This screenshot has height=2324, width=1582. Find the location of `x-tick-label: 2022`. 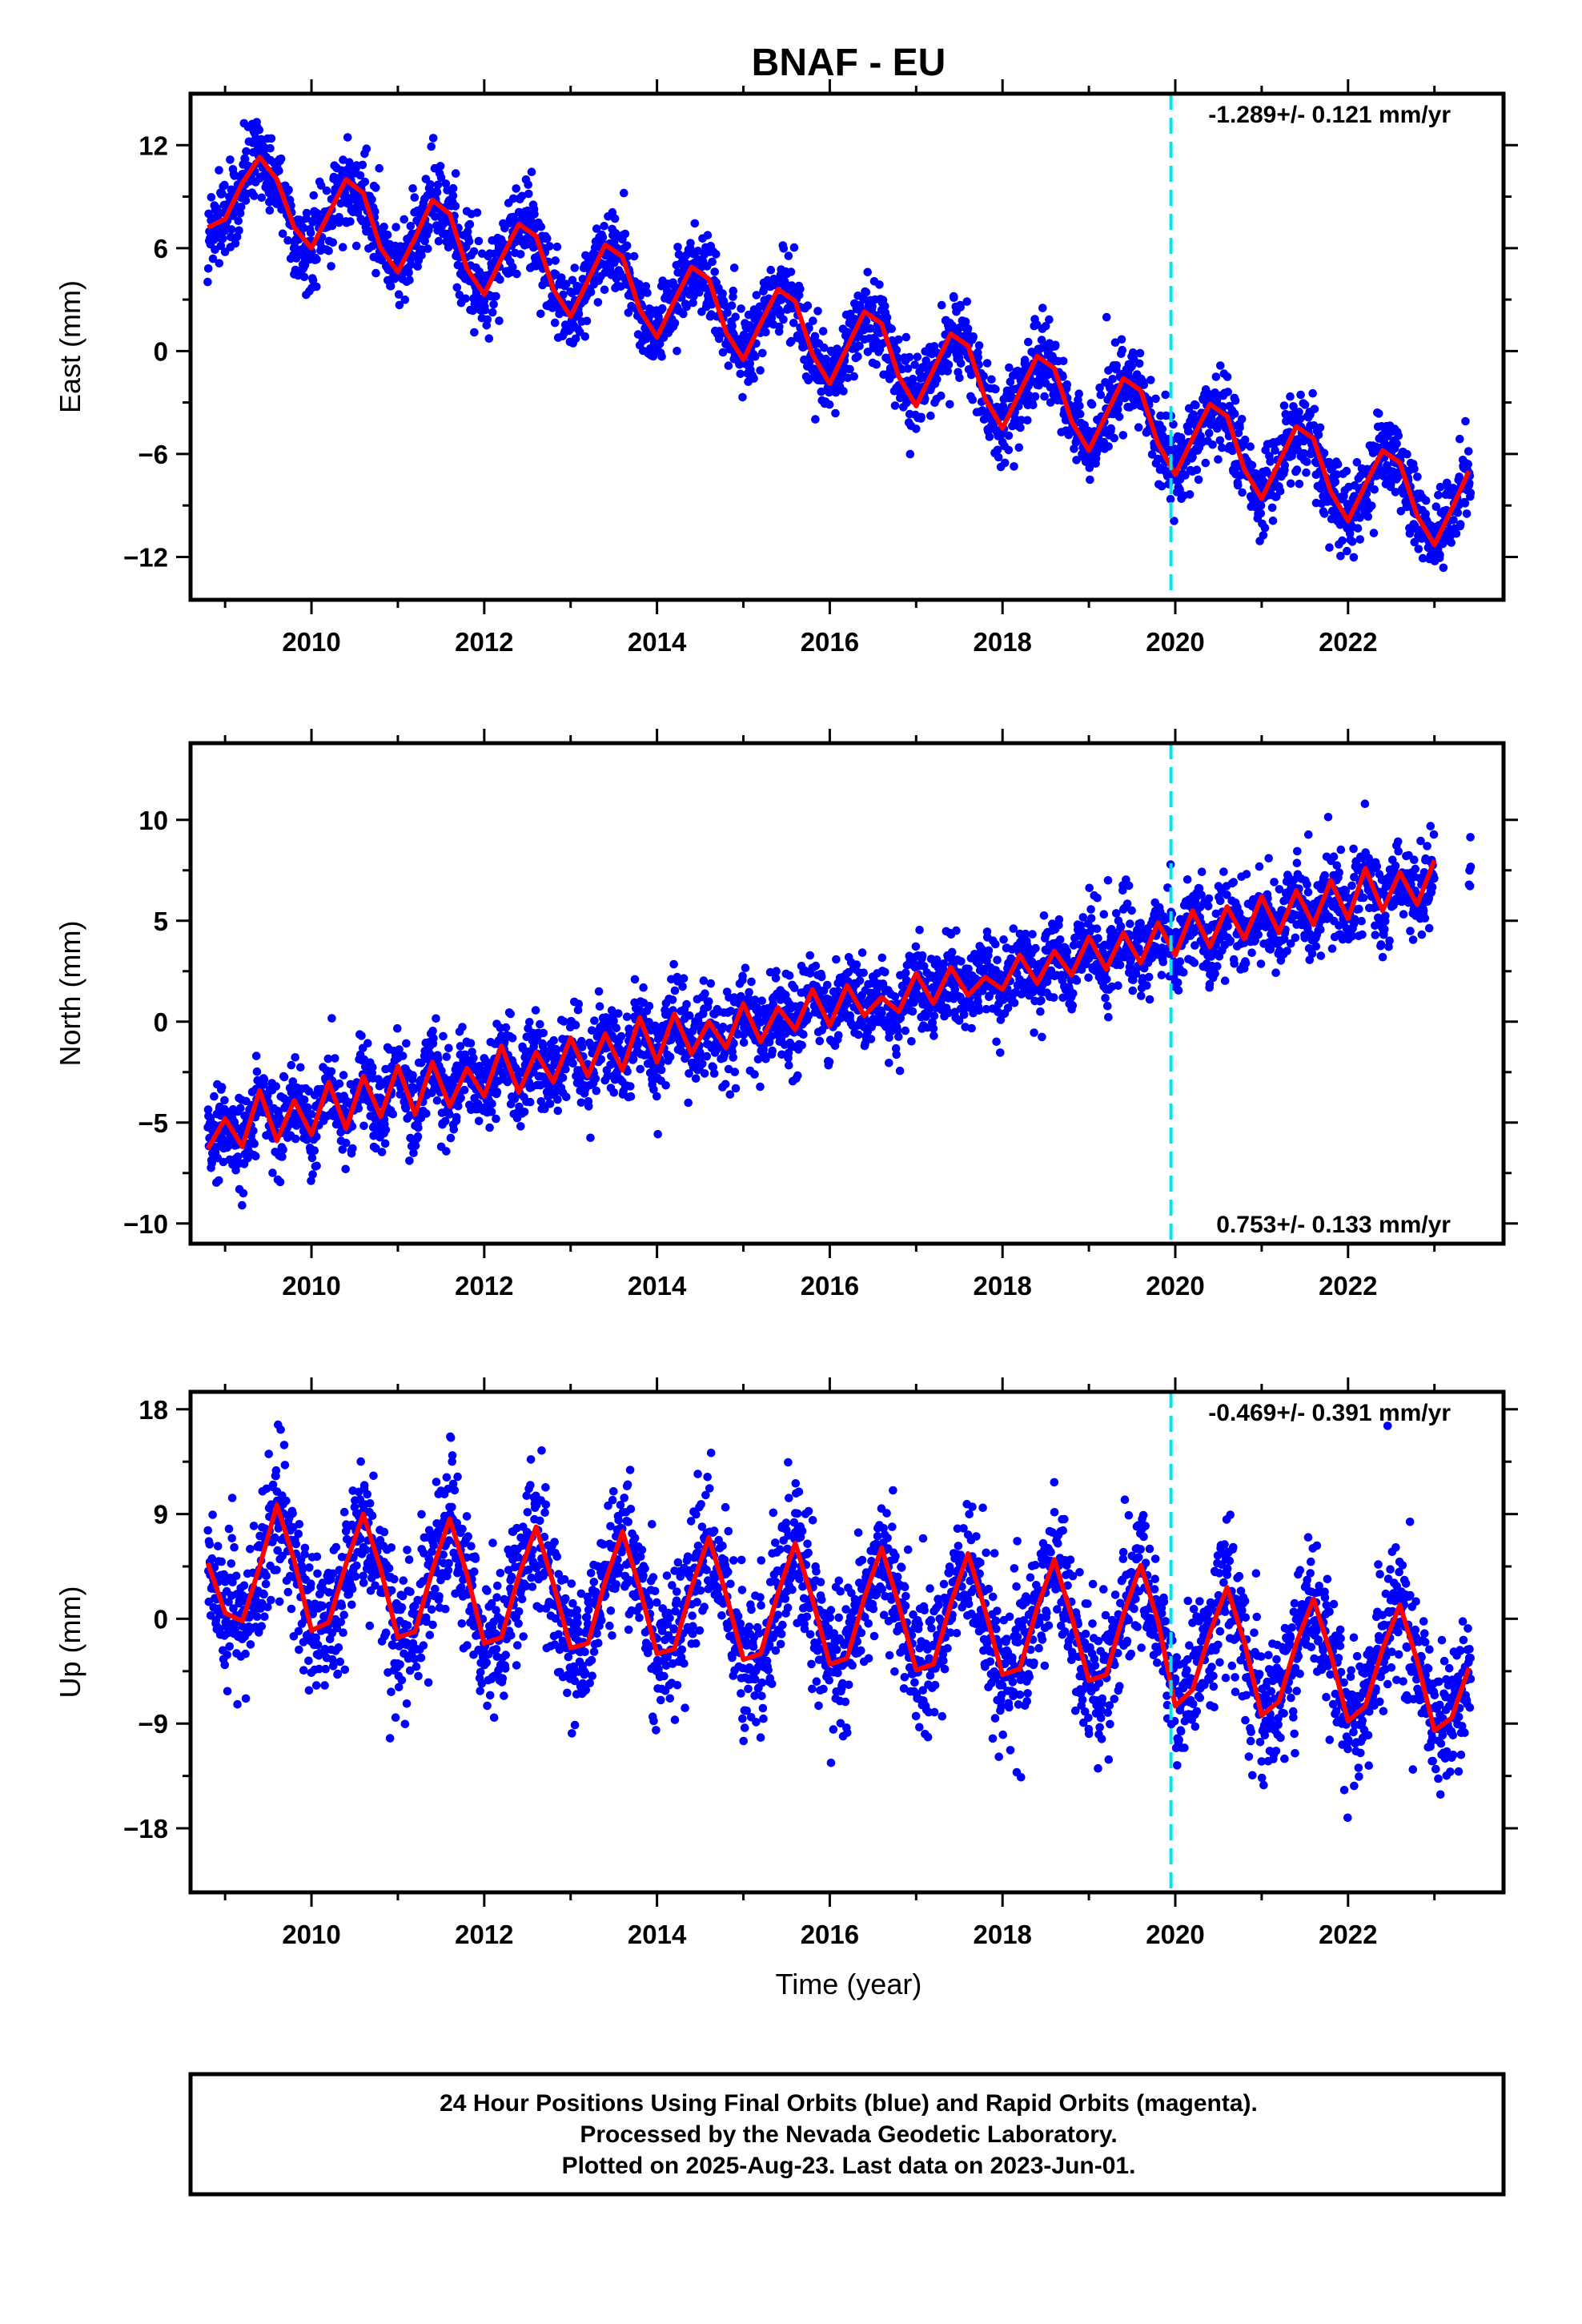

x-tick-label: 2022 is located at coordinates (1348, 642).